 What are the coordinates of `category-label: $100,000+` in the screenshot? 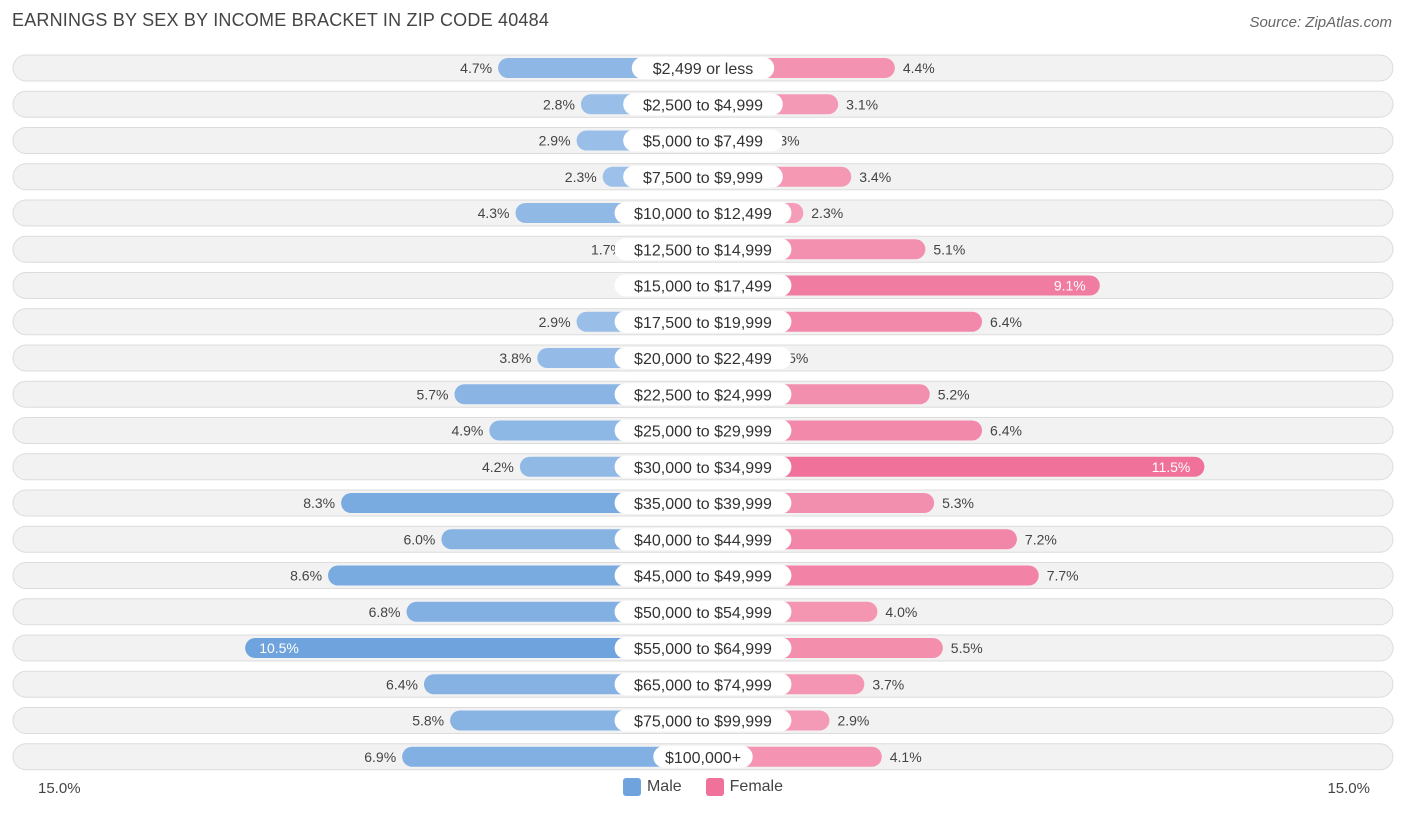 It's located at (703, 758).